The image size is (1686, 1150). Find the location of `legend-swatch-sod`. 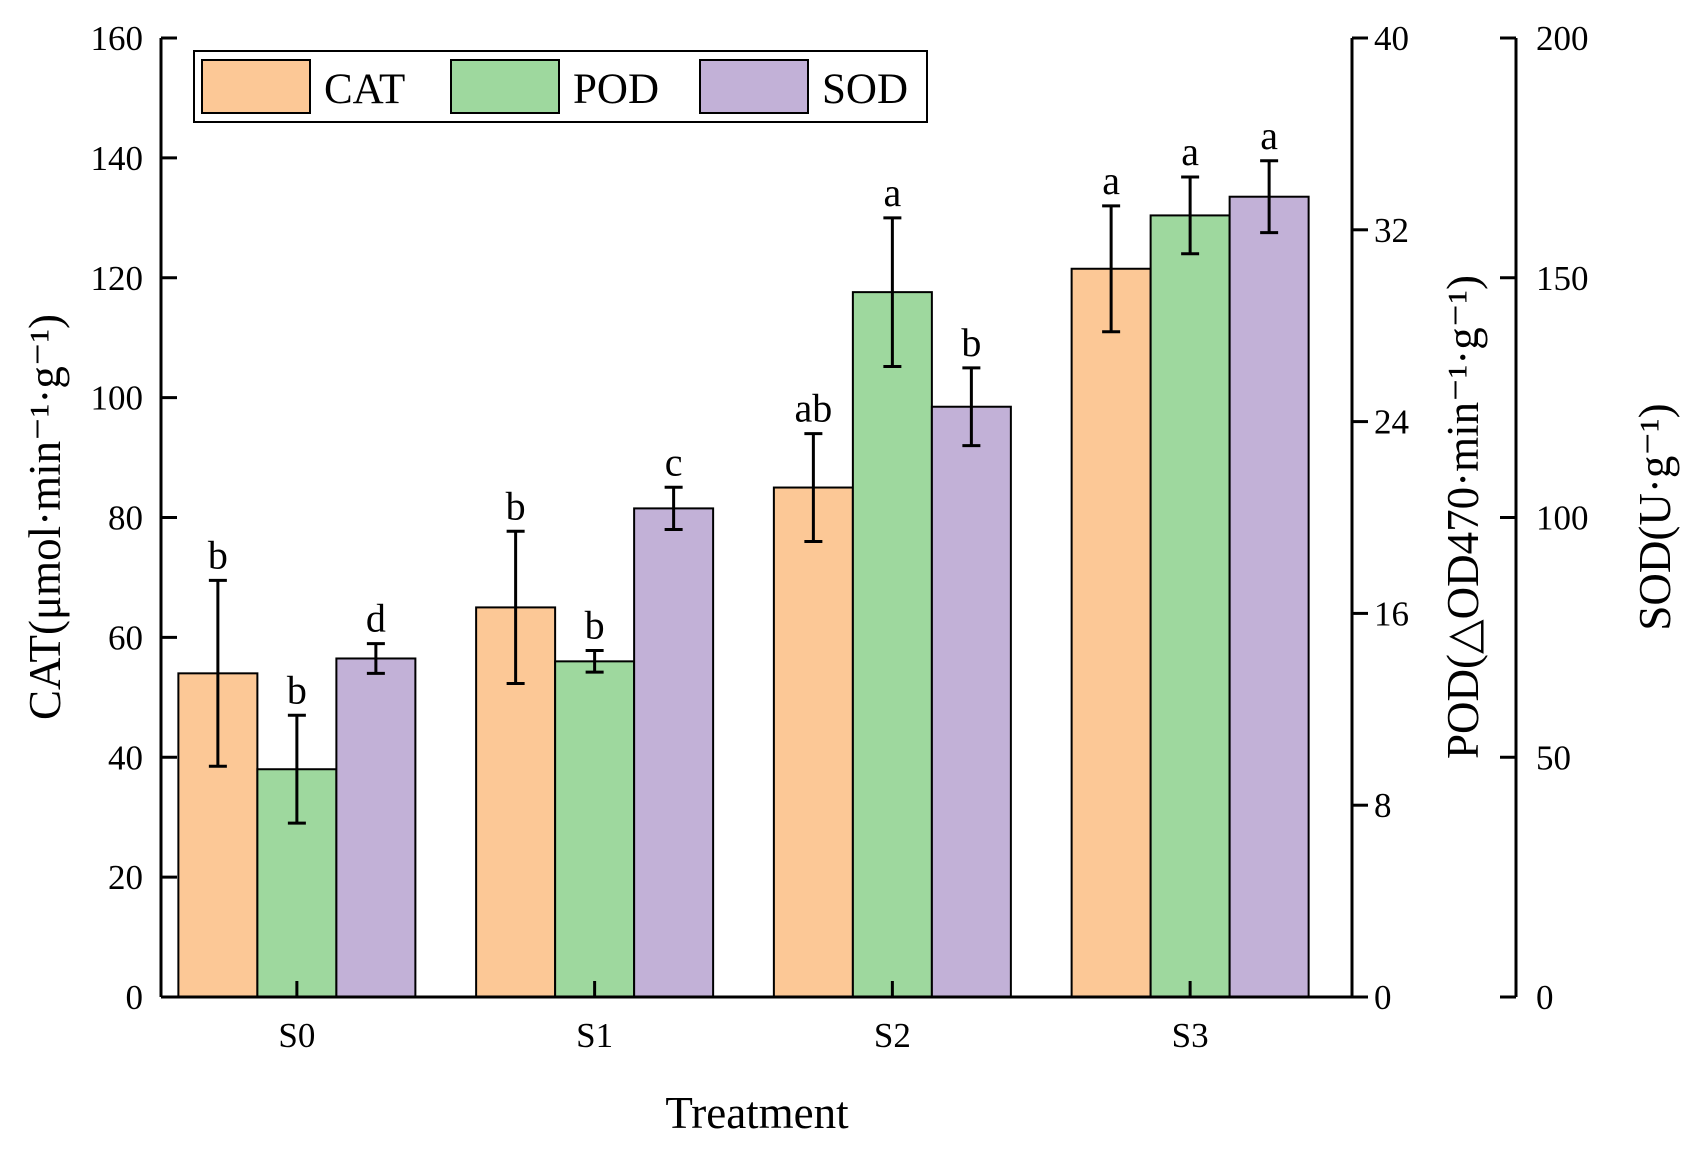

legend-swatch-sod is located at coordinates (754, 86).